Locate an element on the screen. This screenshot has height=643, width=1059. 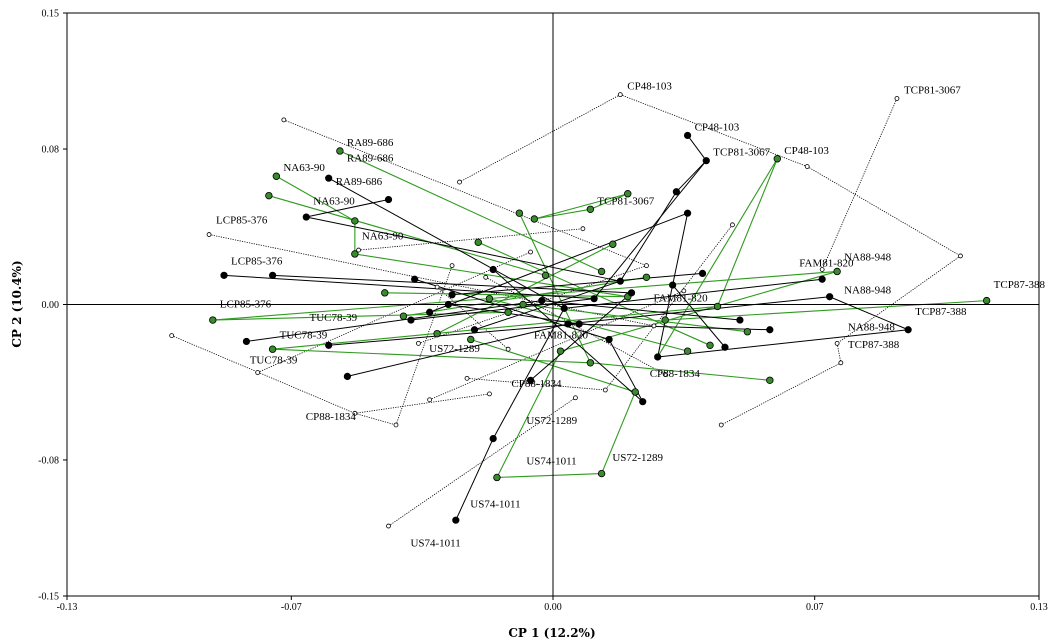
point-label-17: TUC78-39 is located at coordinates (274, 361).